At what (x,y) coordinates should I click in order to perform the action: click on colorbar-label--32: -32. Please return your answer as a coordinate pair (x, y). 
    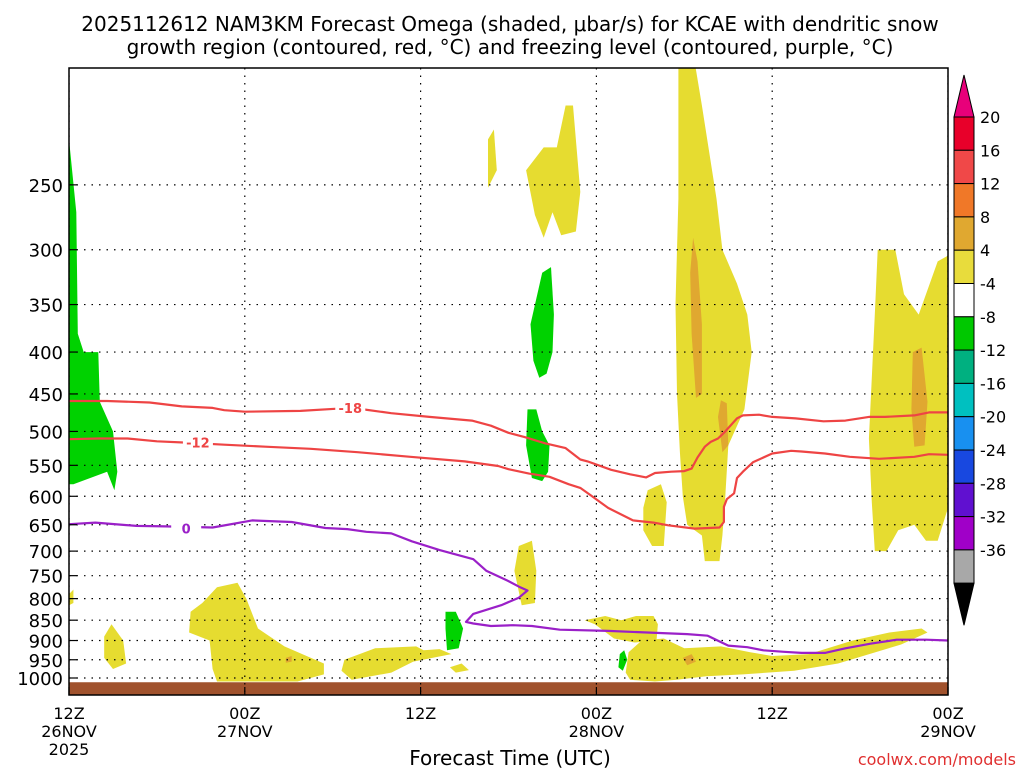
    Looking at the image, I should click on (993, 517).